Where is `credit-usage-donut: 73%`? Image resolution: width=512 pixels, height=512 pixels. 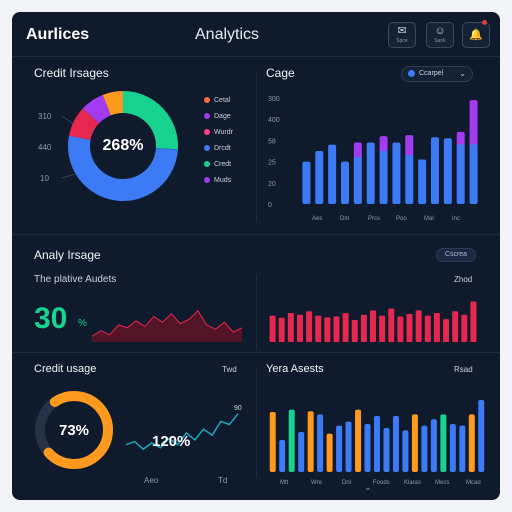 credit-usage-donut: 73% is located at coordinates (74, 430).